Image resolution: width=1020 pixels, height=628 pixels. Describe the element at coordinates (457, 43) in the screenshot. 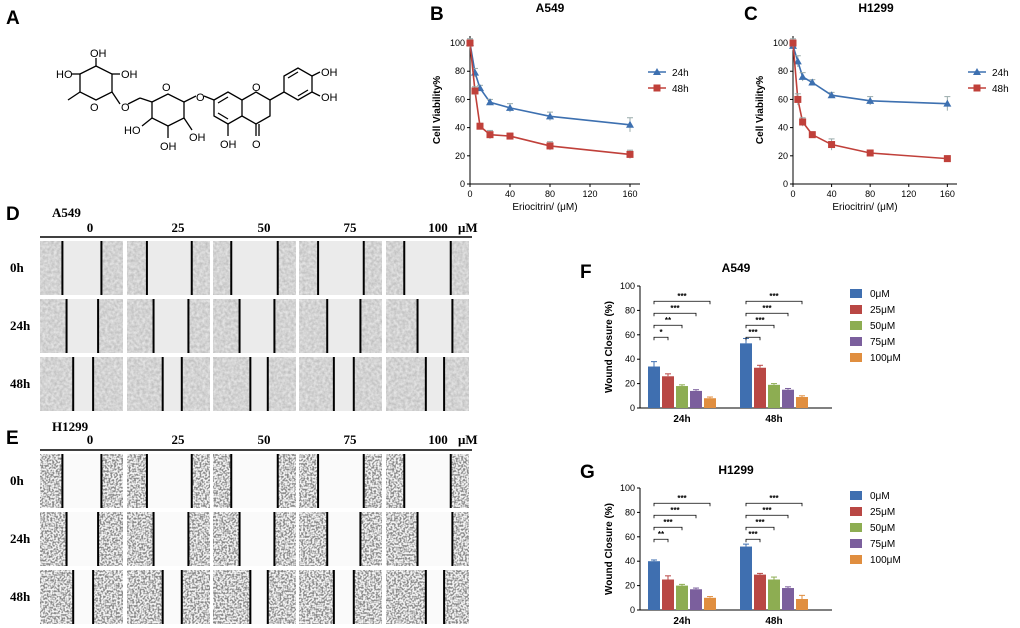

I see `y-tick-label: 100` at that location.